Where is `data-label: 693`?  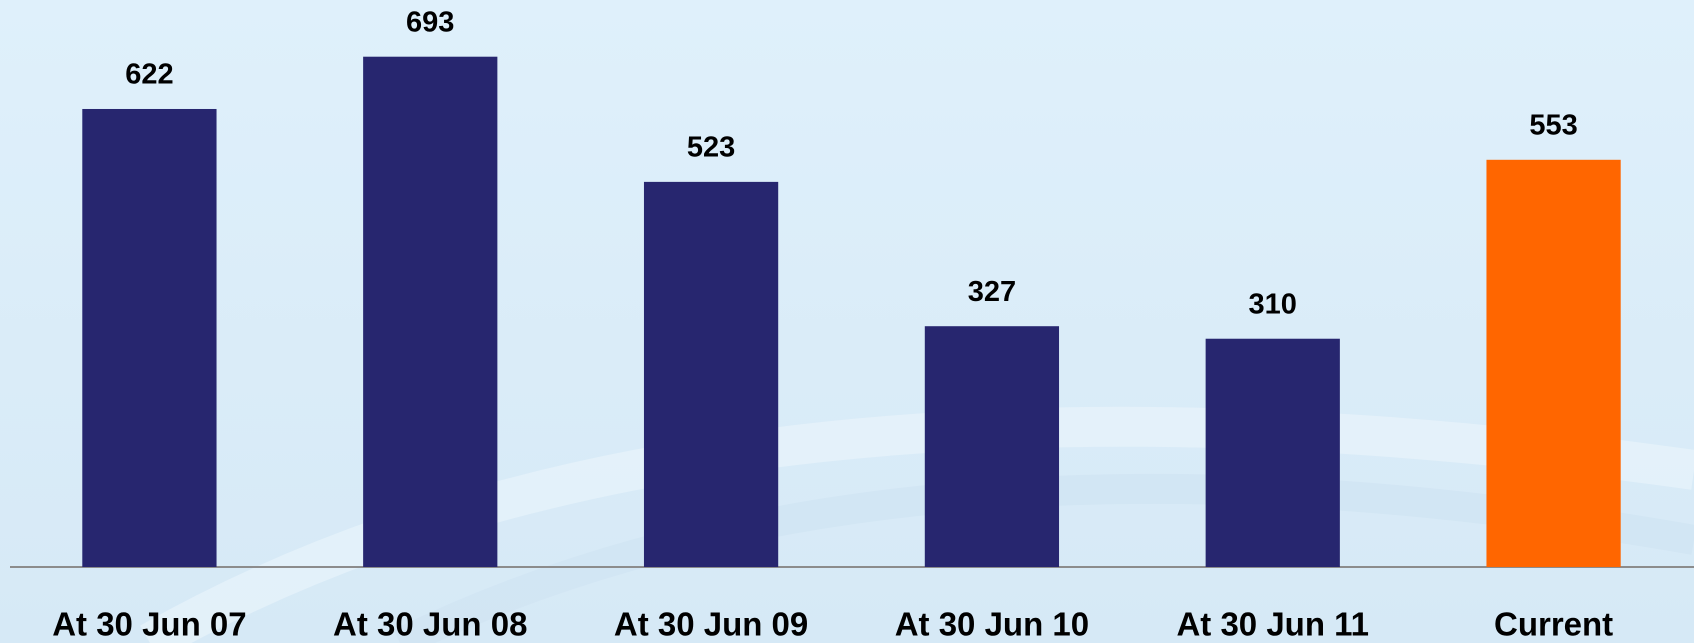 data-label: 693 is located at coordinates (430, 22).